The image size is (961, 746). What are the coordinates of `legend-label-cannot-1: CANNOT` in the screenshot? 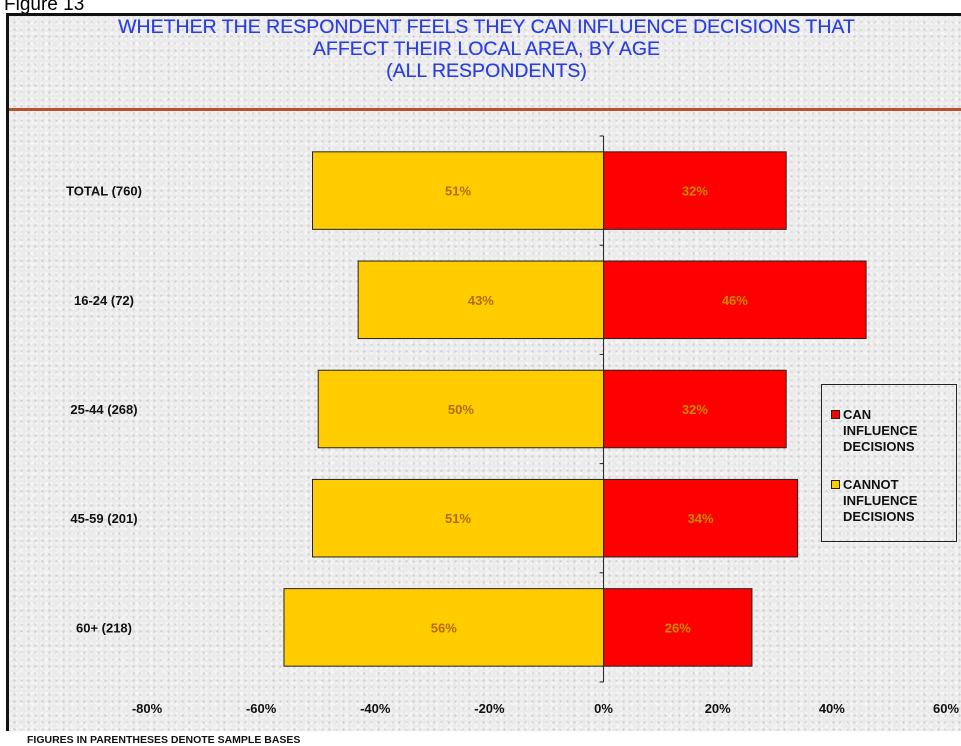 It's located at (871, 484).